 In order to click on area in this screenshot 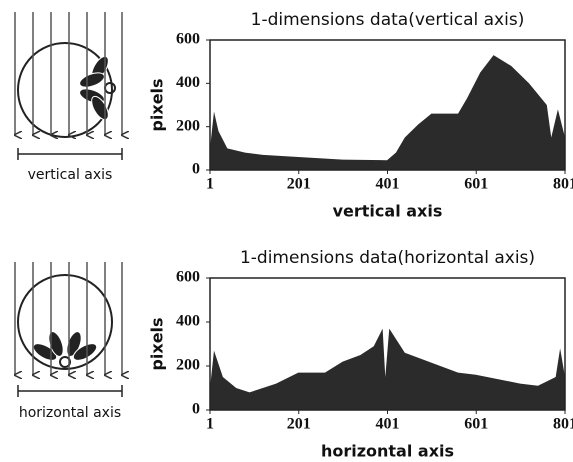, I will do `click(387, 369)`.